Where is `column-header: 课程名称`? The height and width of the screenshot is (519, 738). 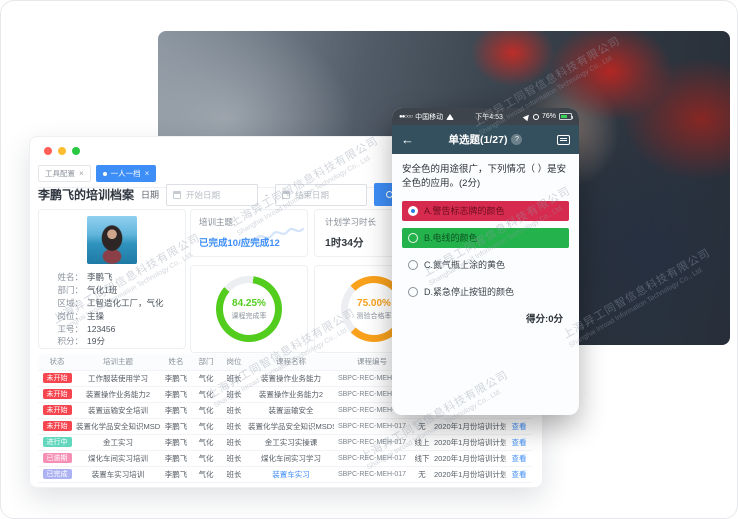 column-header: 课程名称 is located at coordinates (291, 362).